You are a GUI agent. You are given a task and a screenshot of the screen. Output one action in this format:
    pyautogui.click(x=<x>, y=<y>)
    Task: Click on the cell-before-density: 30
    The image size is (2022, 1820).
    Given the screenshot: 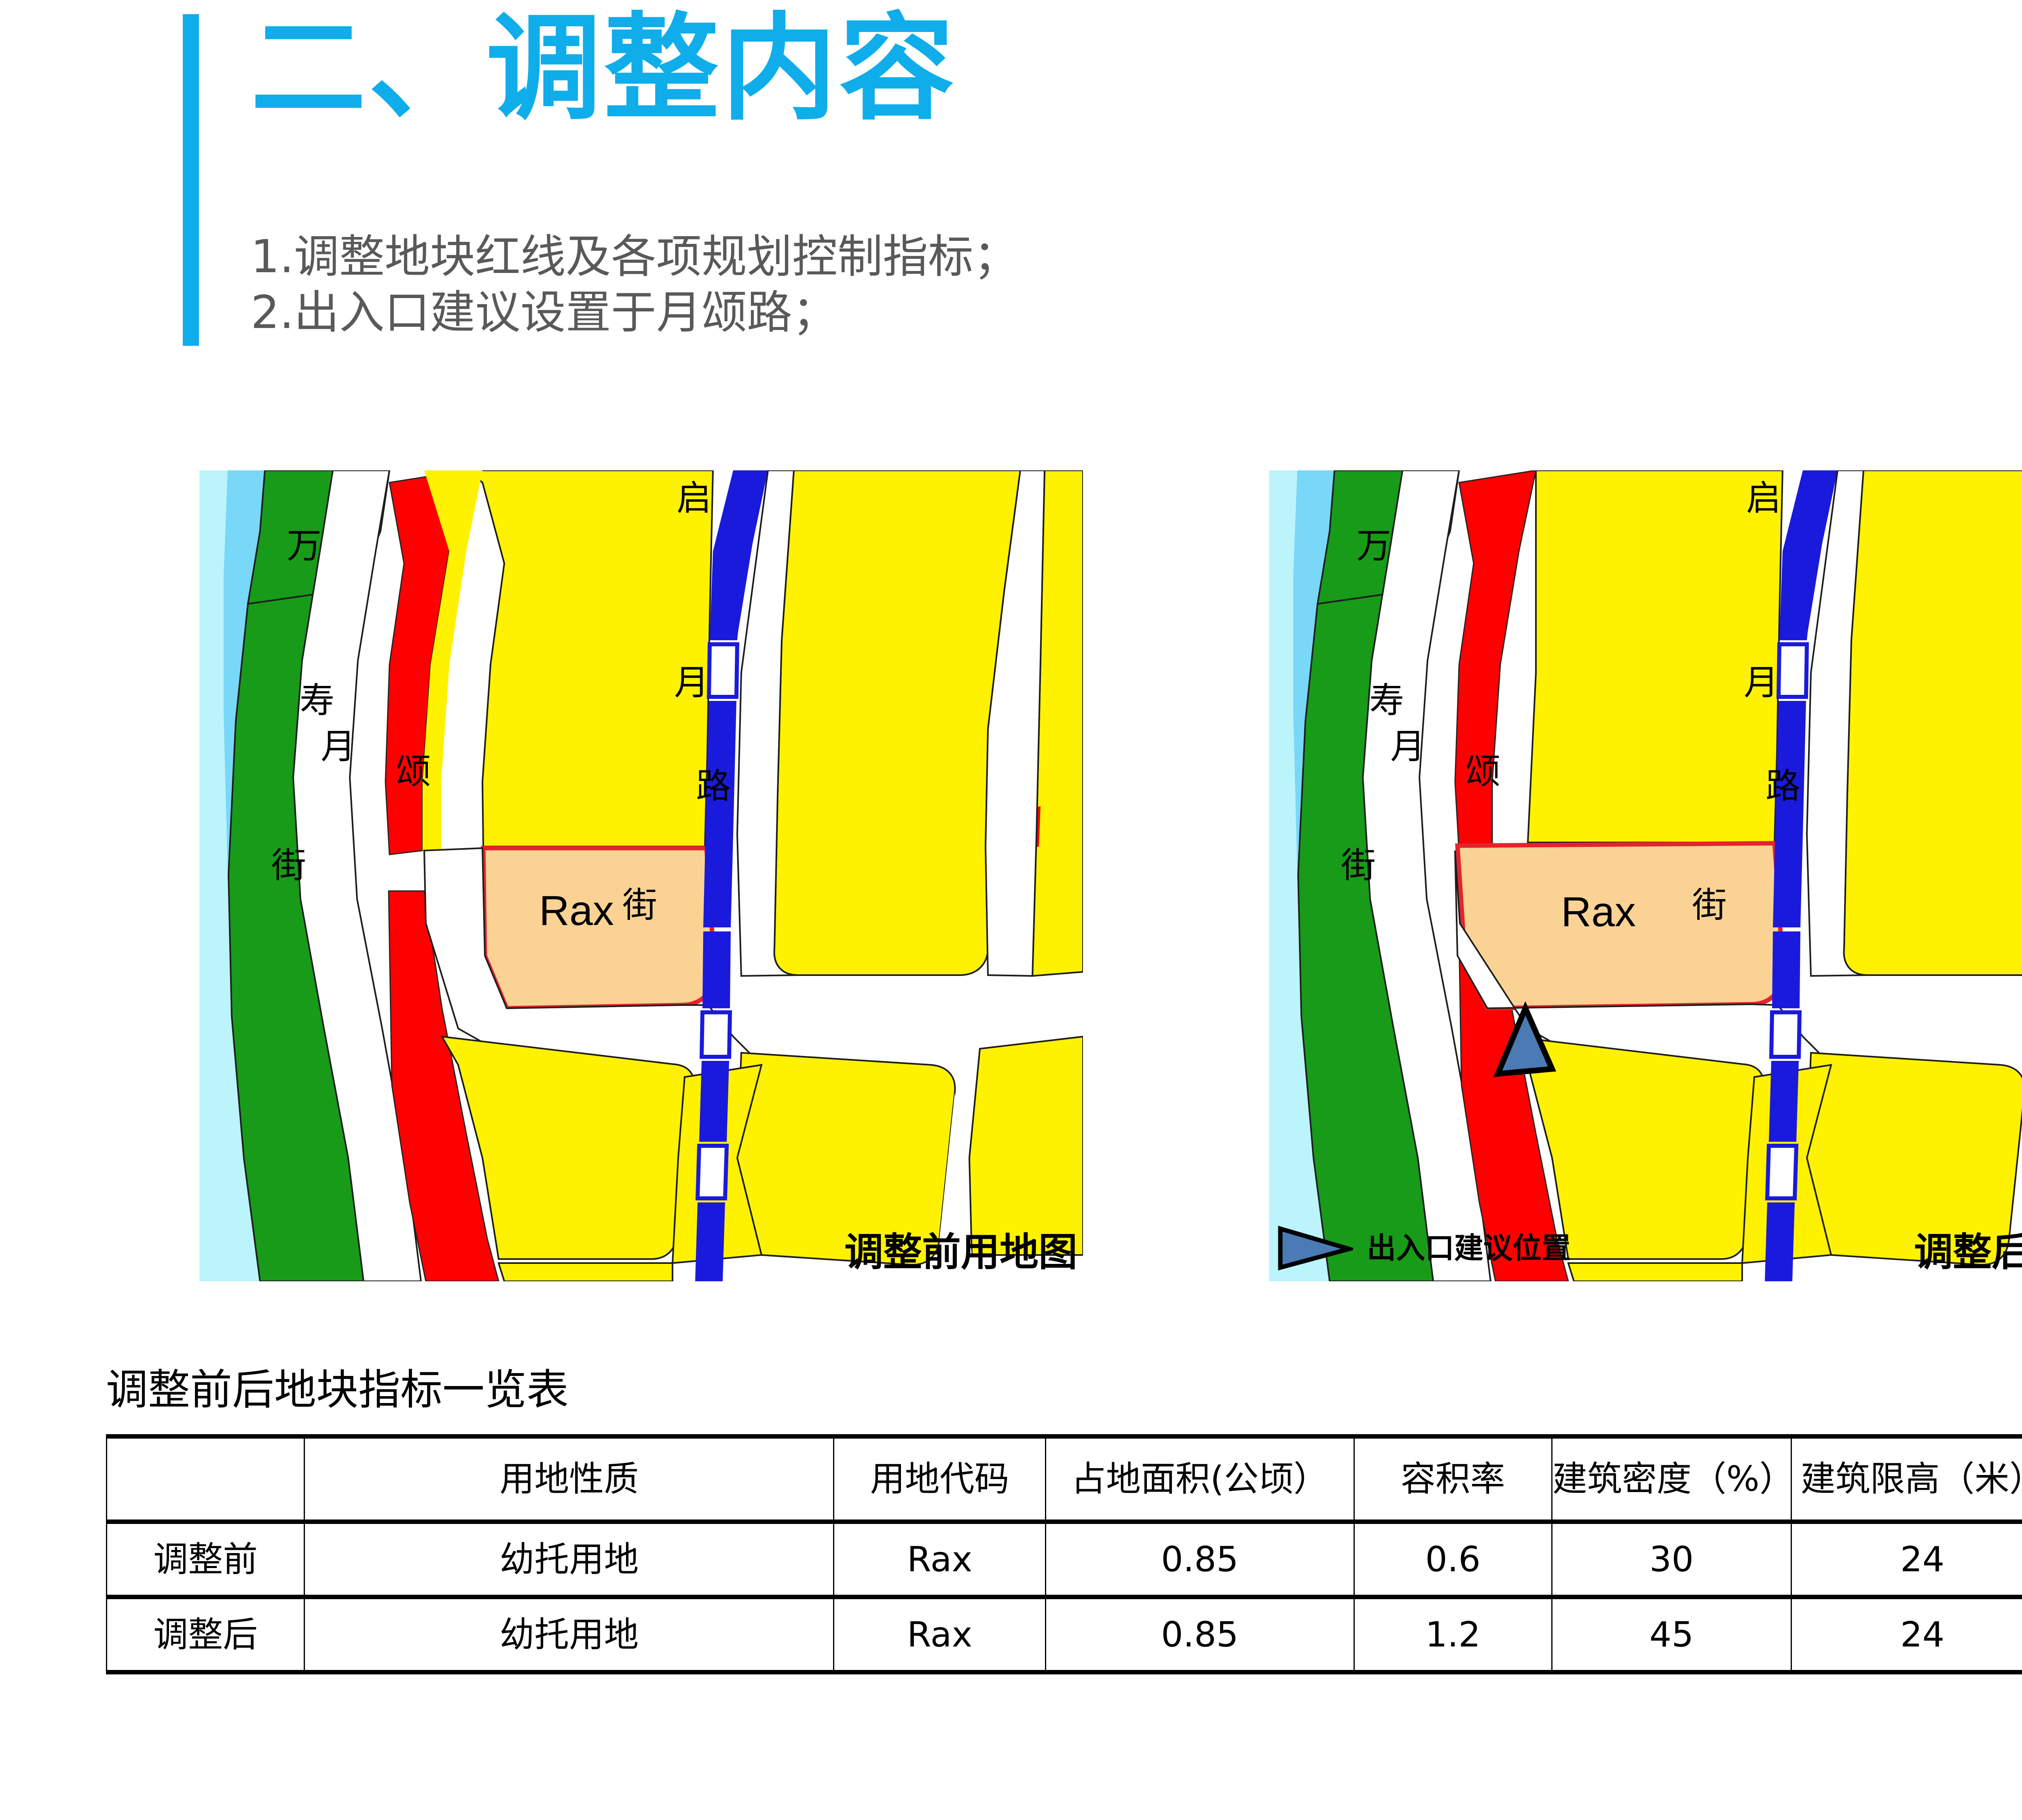 What is the action you would take?
    pyautogui.click(x=1671, y=1558)
    